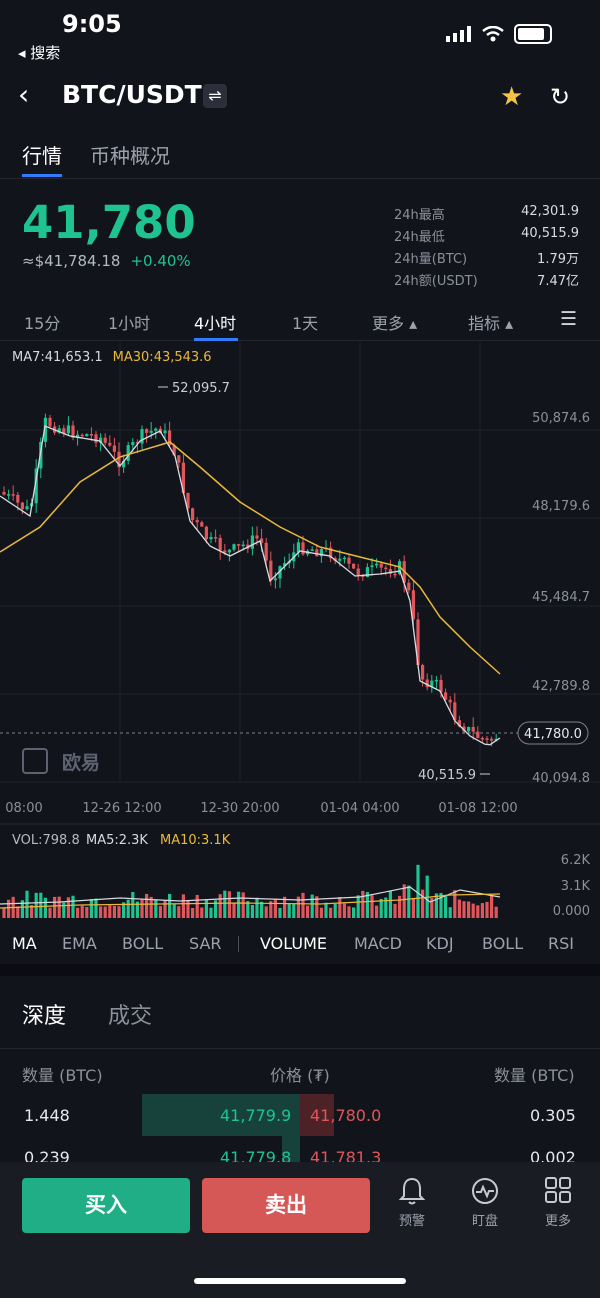 The width and height of the screenshot is (600, 1298). Describe the element at coordinates (195, 840) in the screenshot. I see `volume-ma10-label: MA10:3.1K` at that location.